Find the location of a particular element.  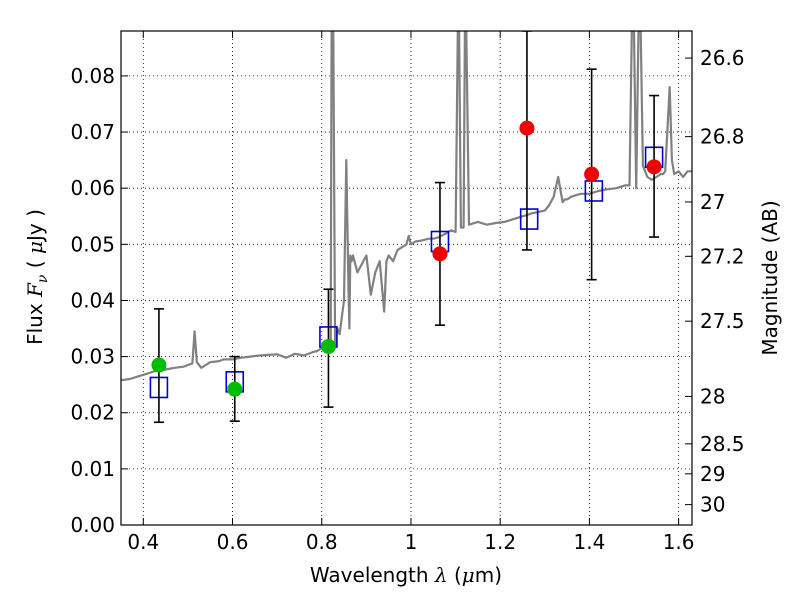

y-tick-label: 0.00 is located at coordinates (92, 525).